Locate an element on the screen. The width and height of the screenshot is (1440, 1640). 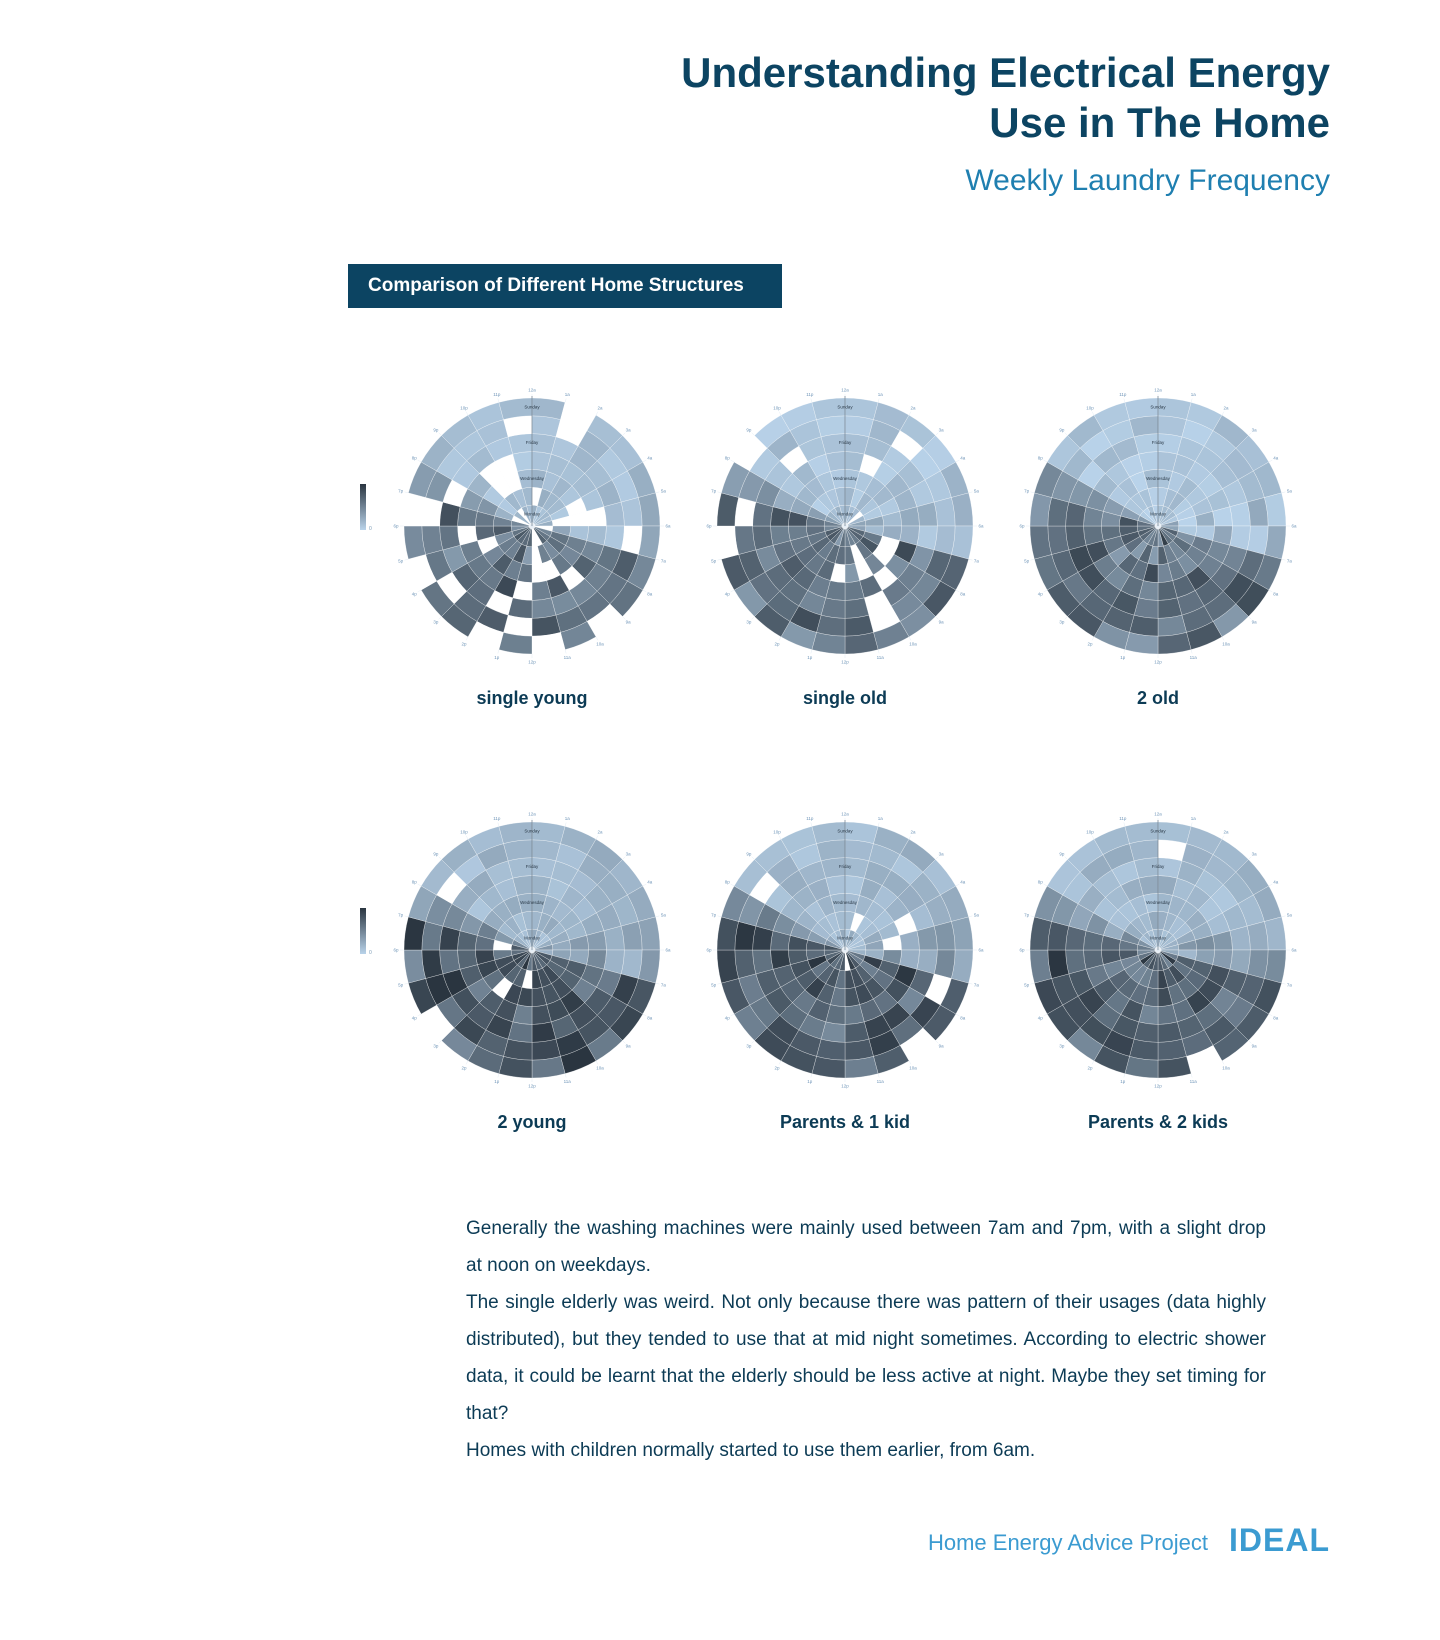
chart-label: 2 young is located at coordinates (532, 1122).